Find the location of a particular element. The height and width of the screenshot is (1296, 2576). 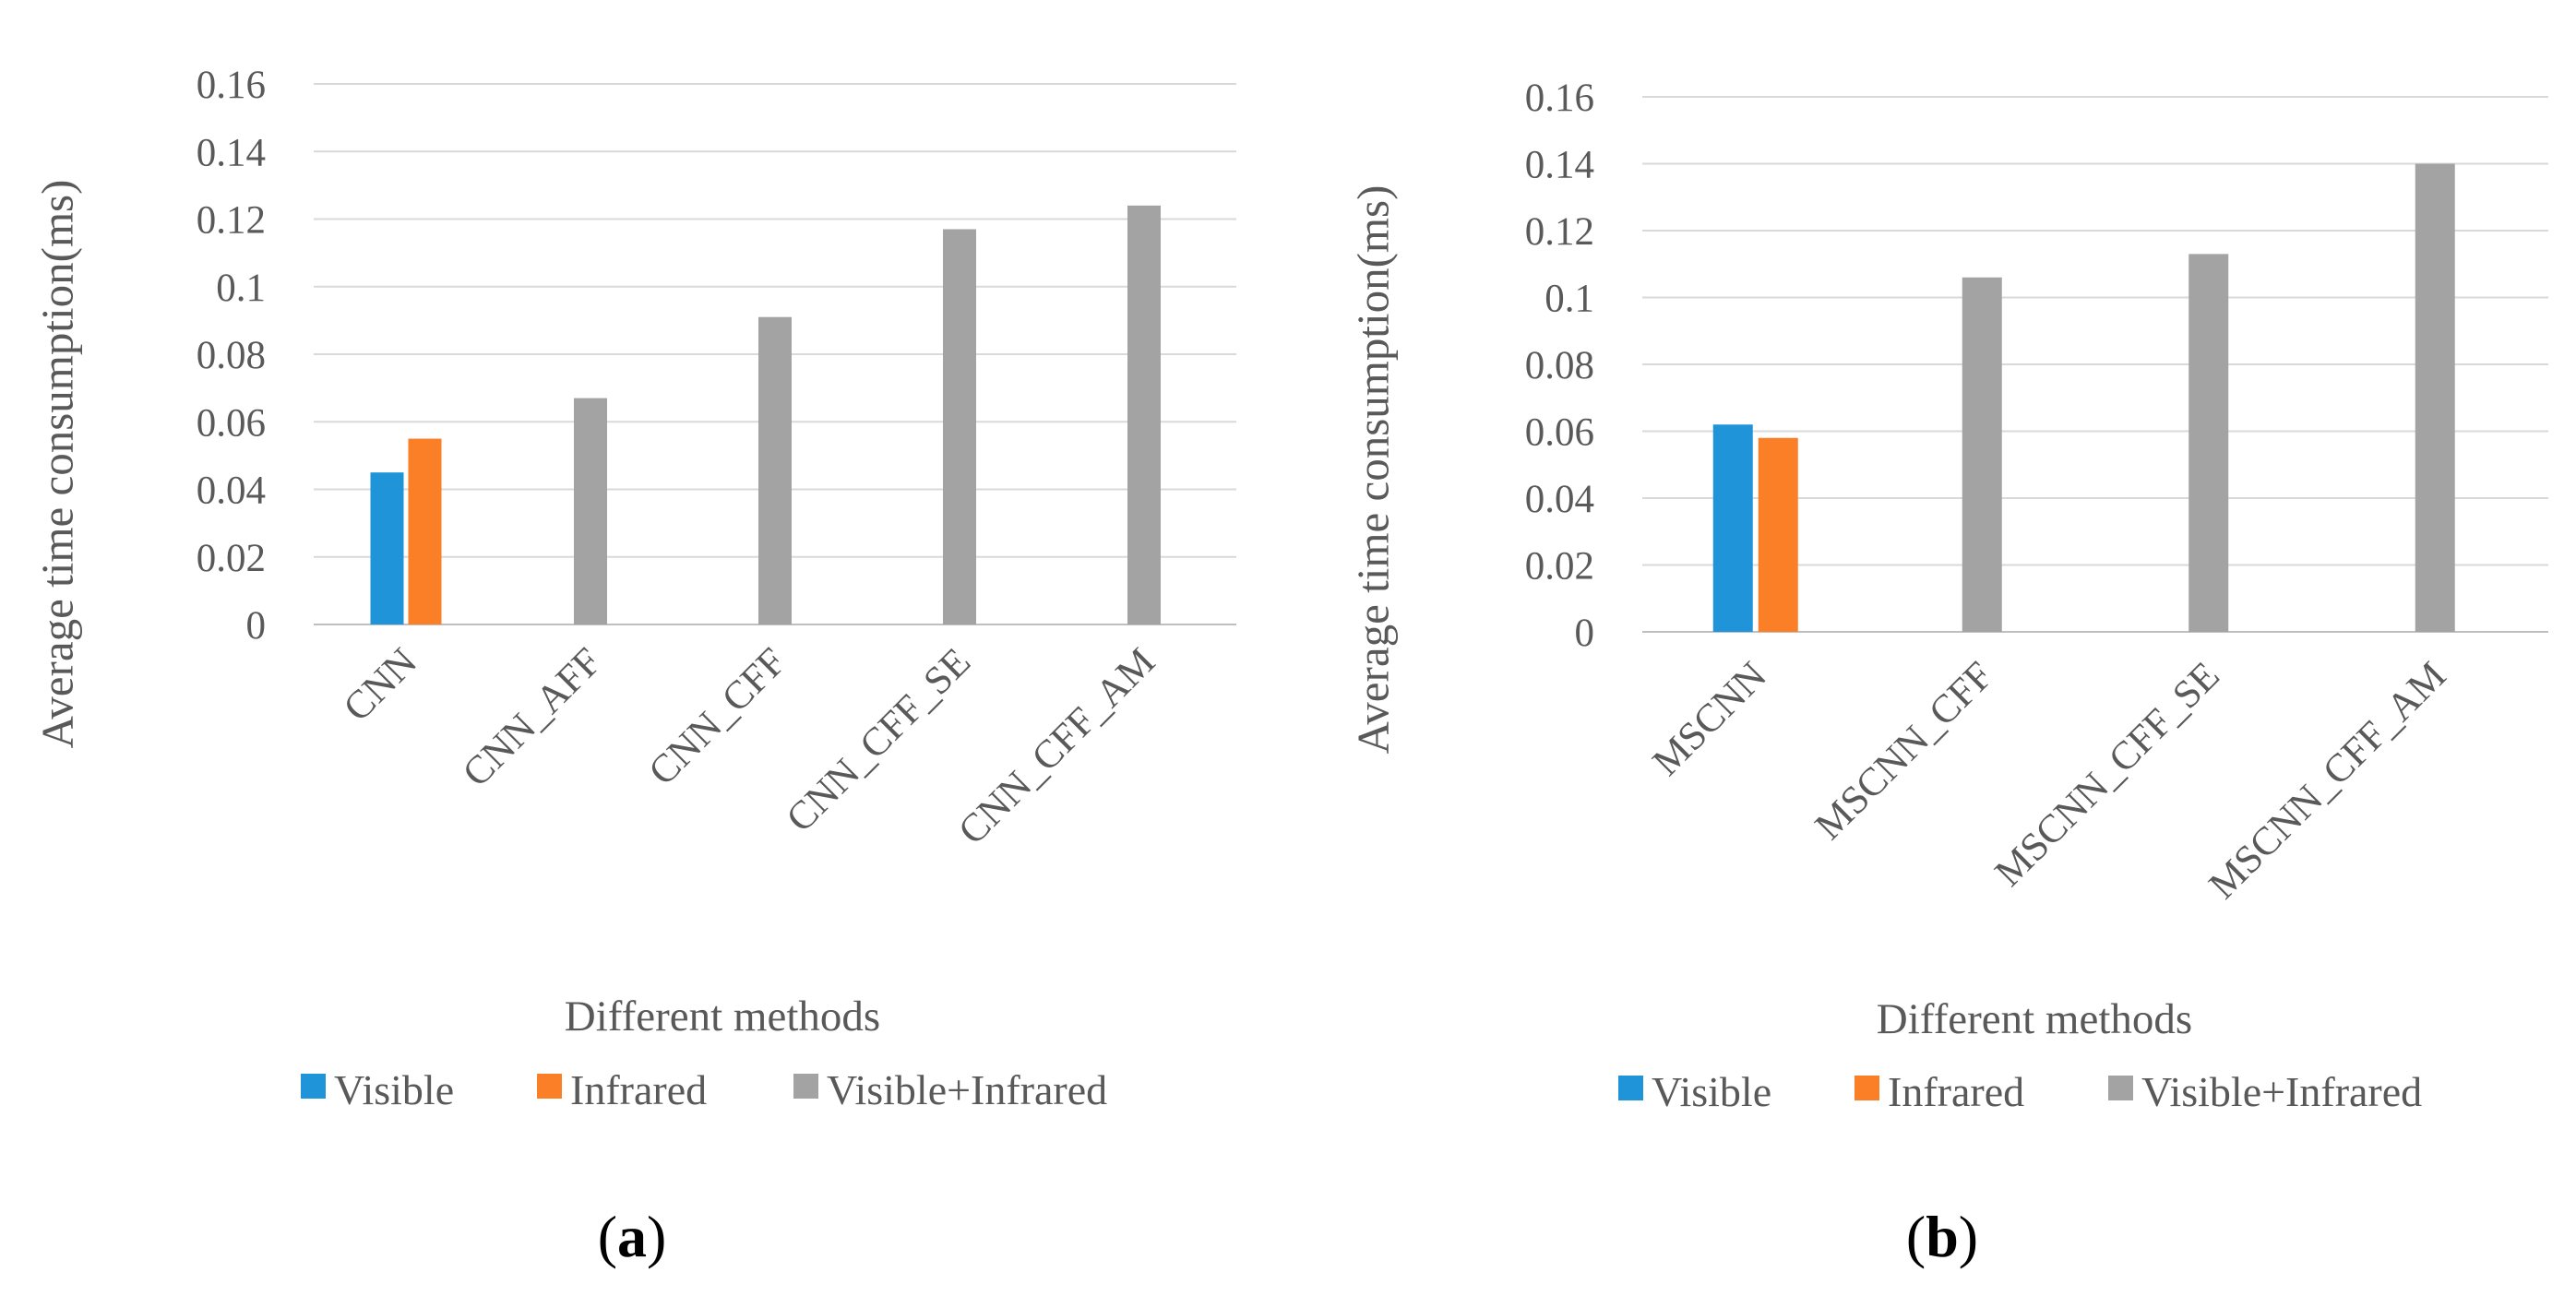

x-tick-label: MSCNN is located at coordinates (1709, 719).